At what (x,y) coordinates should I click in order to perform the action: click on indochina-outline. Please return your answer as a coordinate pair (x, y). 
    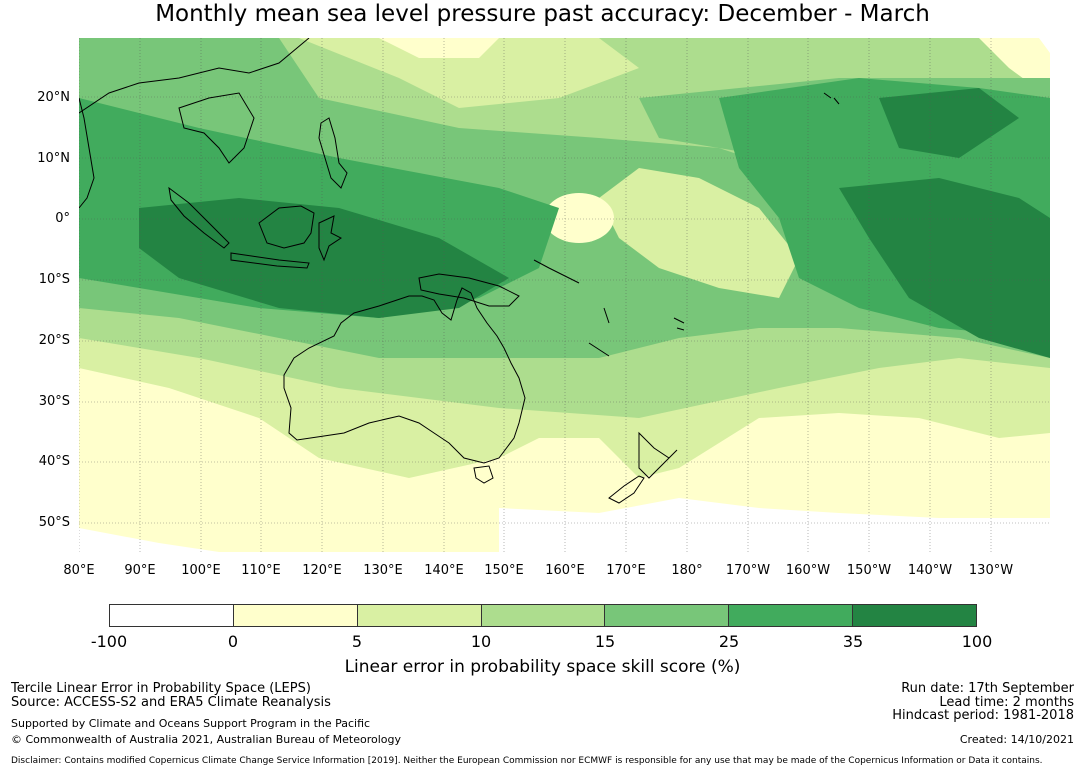
    Looking at the image, I should click on (216, 128).